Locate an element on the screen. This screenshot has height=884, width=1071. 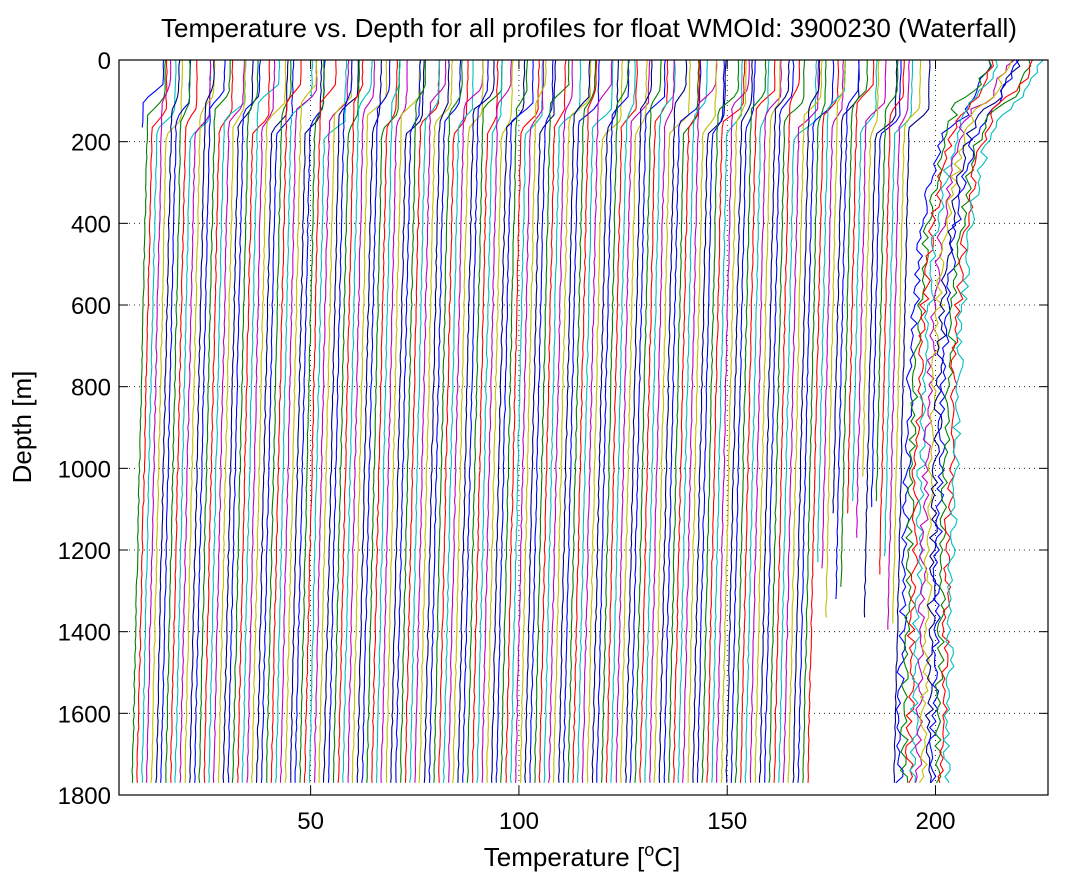
y-tick-label: 1200 is located at coordinates (84, 551).